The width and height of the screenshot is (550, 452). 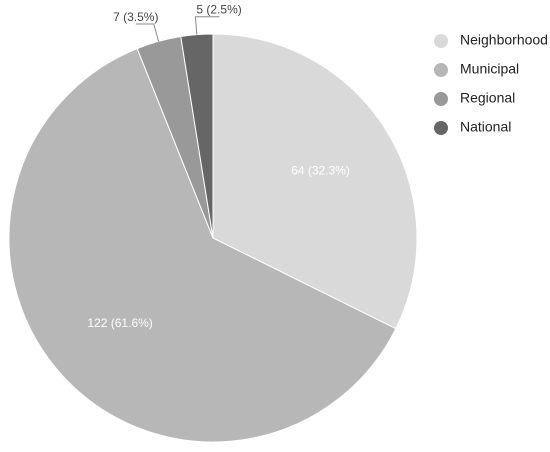 I want to click on data-label-national: 5 (2.5%), so click(x=218, y=10).